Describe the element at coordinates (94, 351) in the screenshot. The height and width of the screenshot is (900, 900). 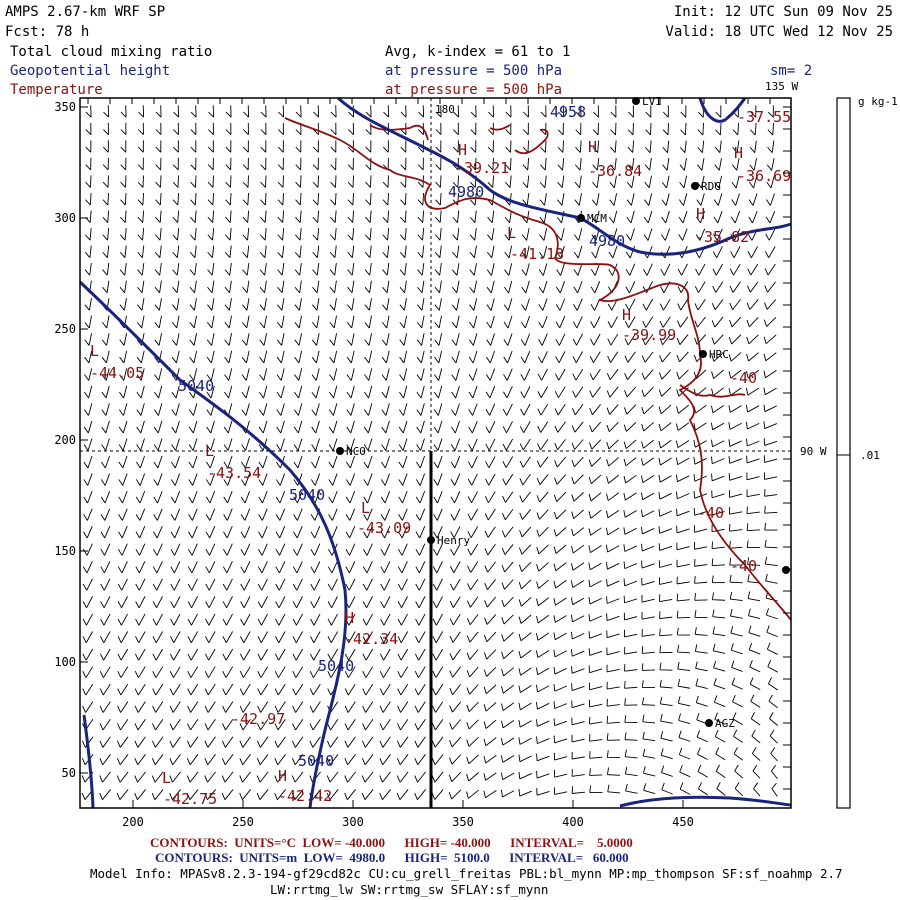
I see `temperature-label: L` at that location.